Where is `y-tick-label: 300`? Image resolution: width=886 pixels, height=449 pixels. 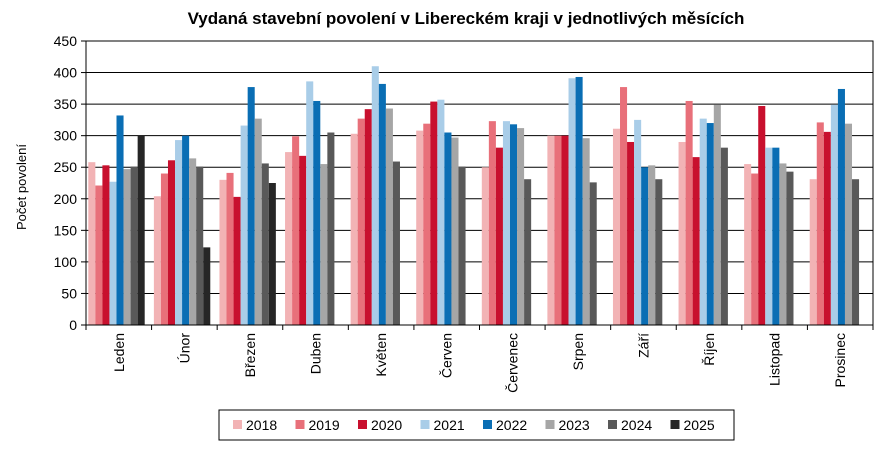
y-tick-label: 300 is located at coordinates (66, 136).